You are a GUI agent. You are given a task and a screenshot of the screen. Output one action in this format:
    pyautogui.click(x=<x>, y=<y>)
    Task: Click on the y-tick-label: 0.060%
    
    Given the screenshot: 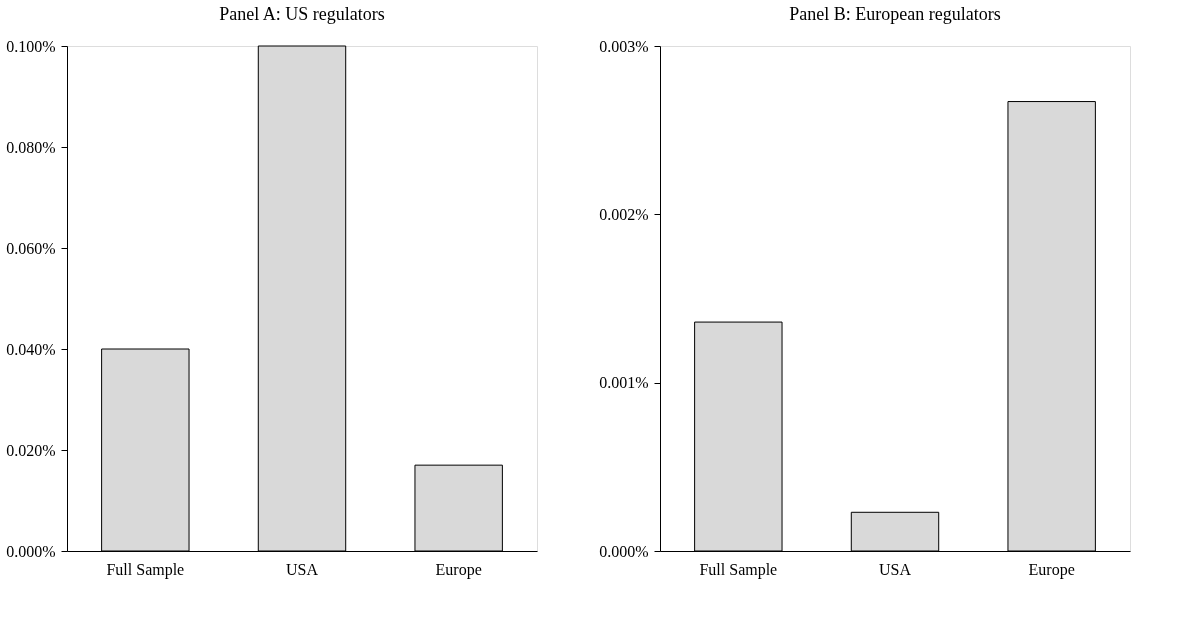 What is the action you would take?
    pyautogui.click(x=31, y=248)
    